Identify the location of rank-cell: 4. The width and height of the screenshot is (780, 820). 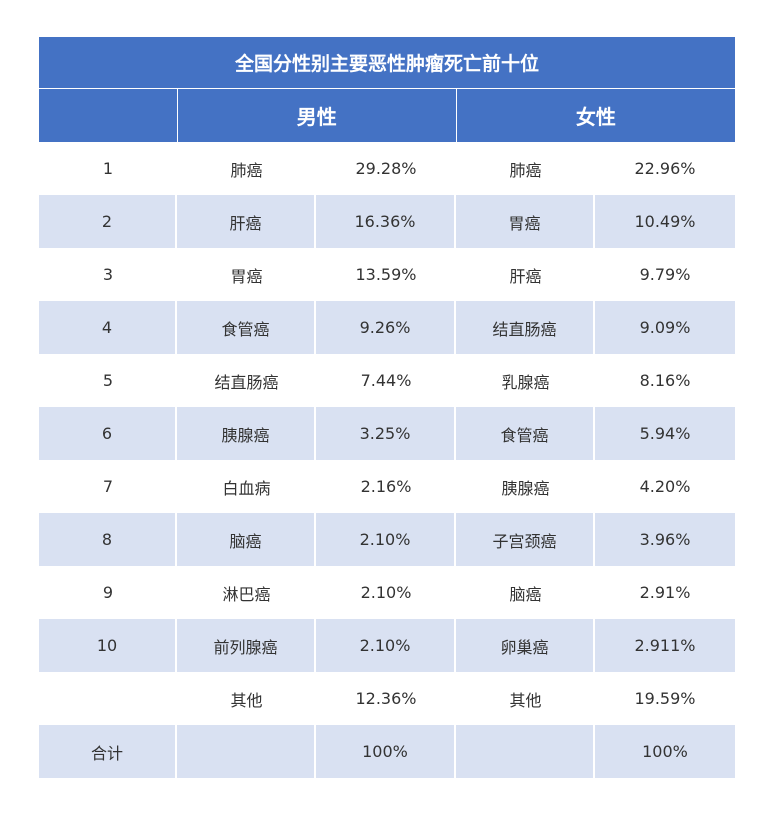
(108, 327).